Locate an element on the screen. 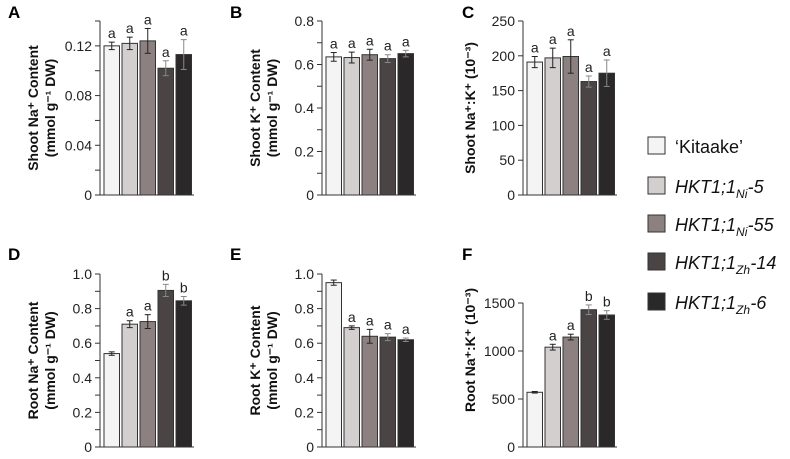  y-axis-label-line: Root Na⁺ Content is located at coordinates (33, 360).